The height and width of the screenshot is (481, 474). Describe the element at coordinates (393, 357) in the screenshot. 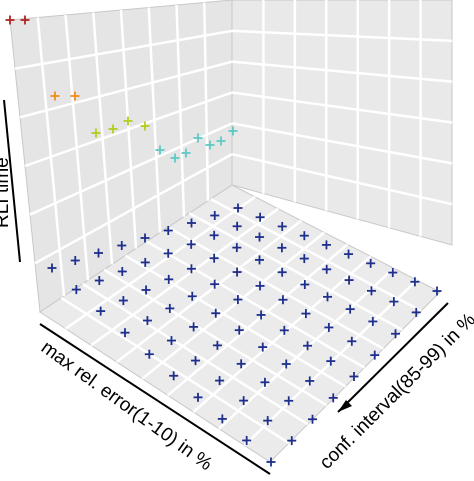

I see `y-axis-arrow` at that location.